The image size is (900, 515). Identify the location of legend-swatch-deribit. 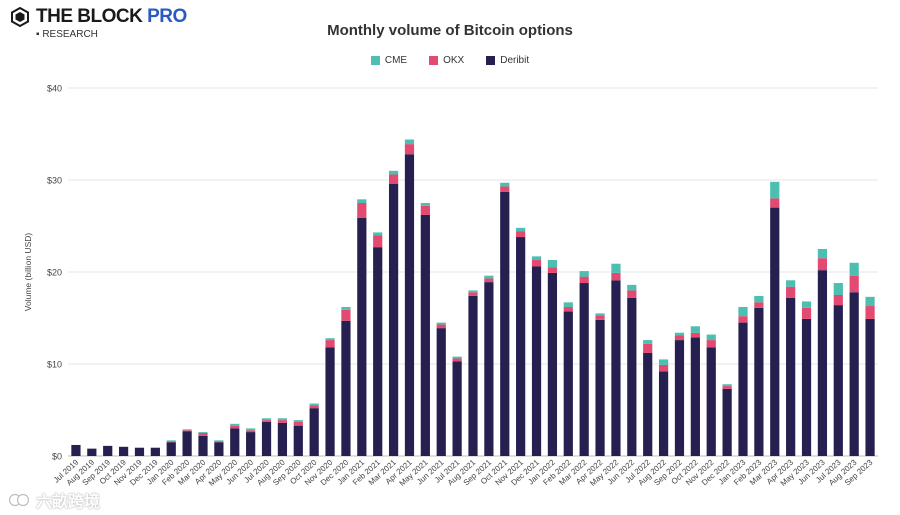
(491, 60).